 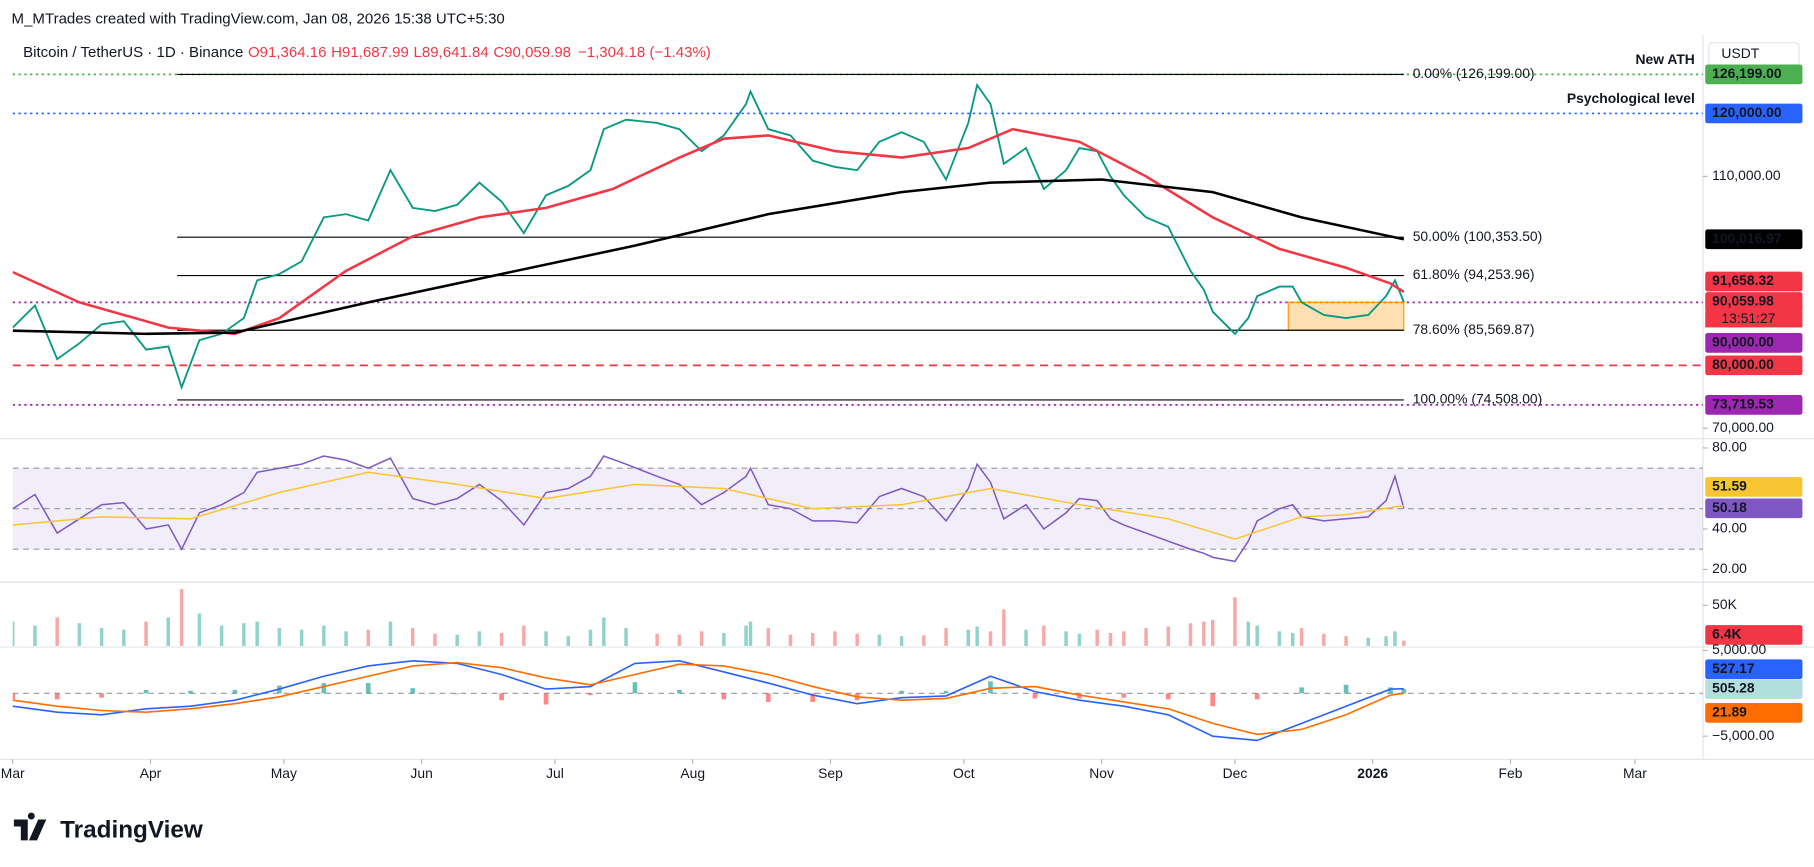 What do you see at coordinates (1743, 280) in the screenshot?
I see `price-label: 91,658.32` at bounding box center [1743, 280].